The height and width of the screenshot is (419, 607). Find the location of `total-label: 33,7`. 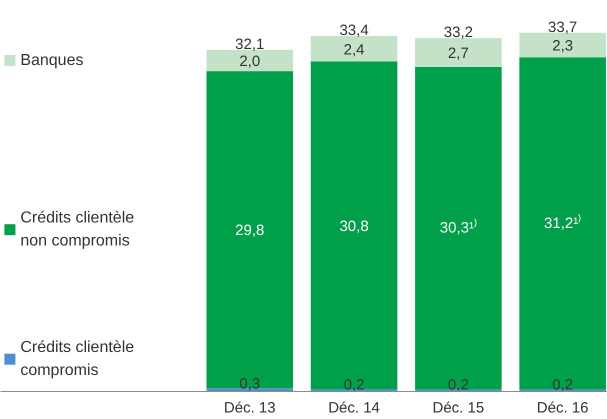

total-label: 33,7 is located at coordinates (563, 27).